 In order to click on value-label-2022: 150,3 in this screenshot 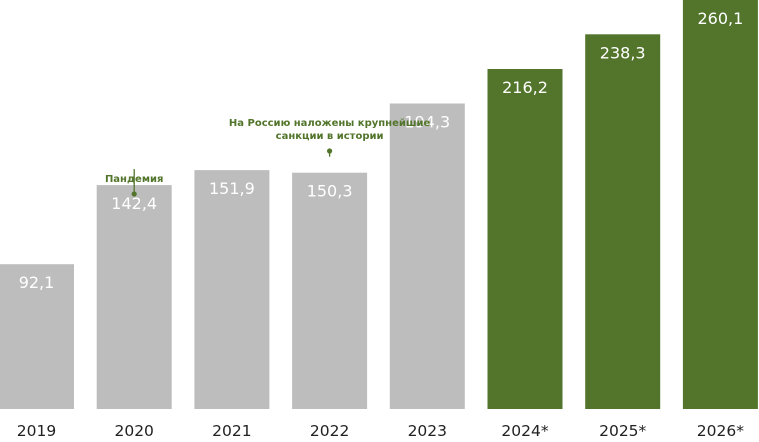, I will do `click(330, 191)`.